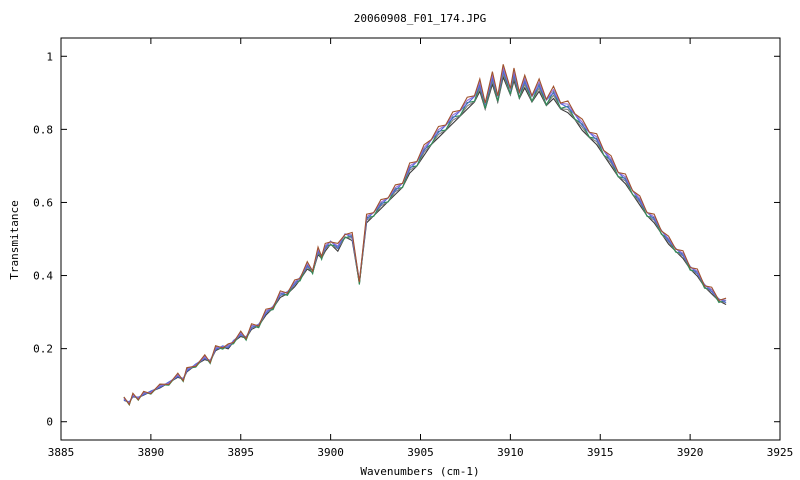  What do you see at coordinates (780, 452) in the screenshot?
I see `x-tick-label: 3925` at bounding box center [780, 452].